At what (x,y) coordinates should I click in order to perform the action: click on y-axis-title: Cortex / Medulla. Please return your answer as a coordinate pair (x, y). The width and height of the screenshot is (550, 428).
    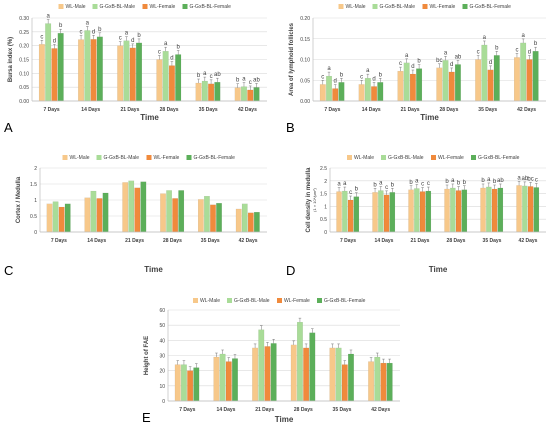
    Looking at the image, I should click on (19, 199).